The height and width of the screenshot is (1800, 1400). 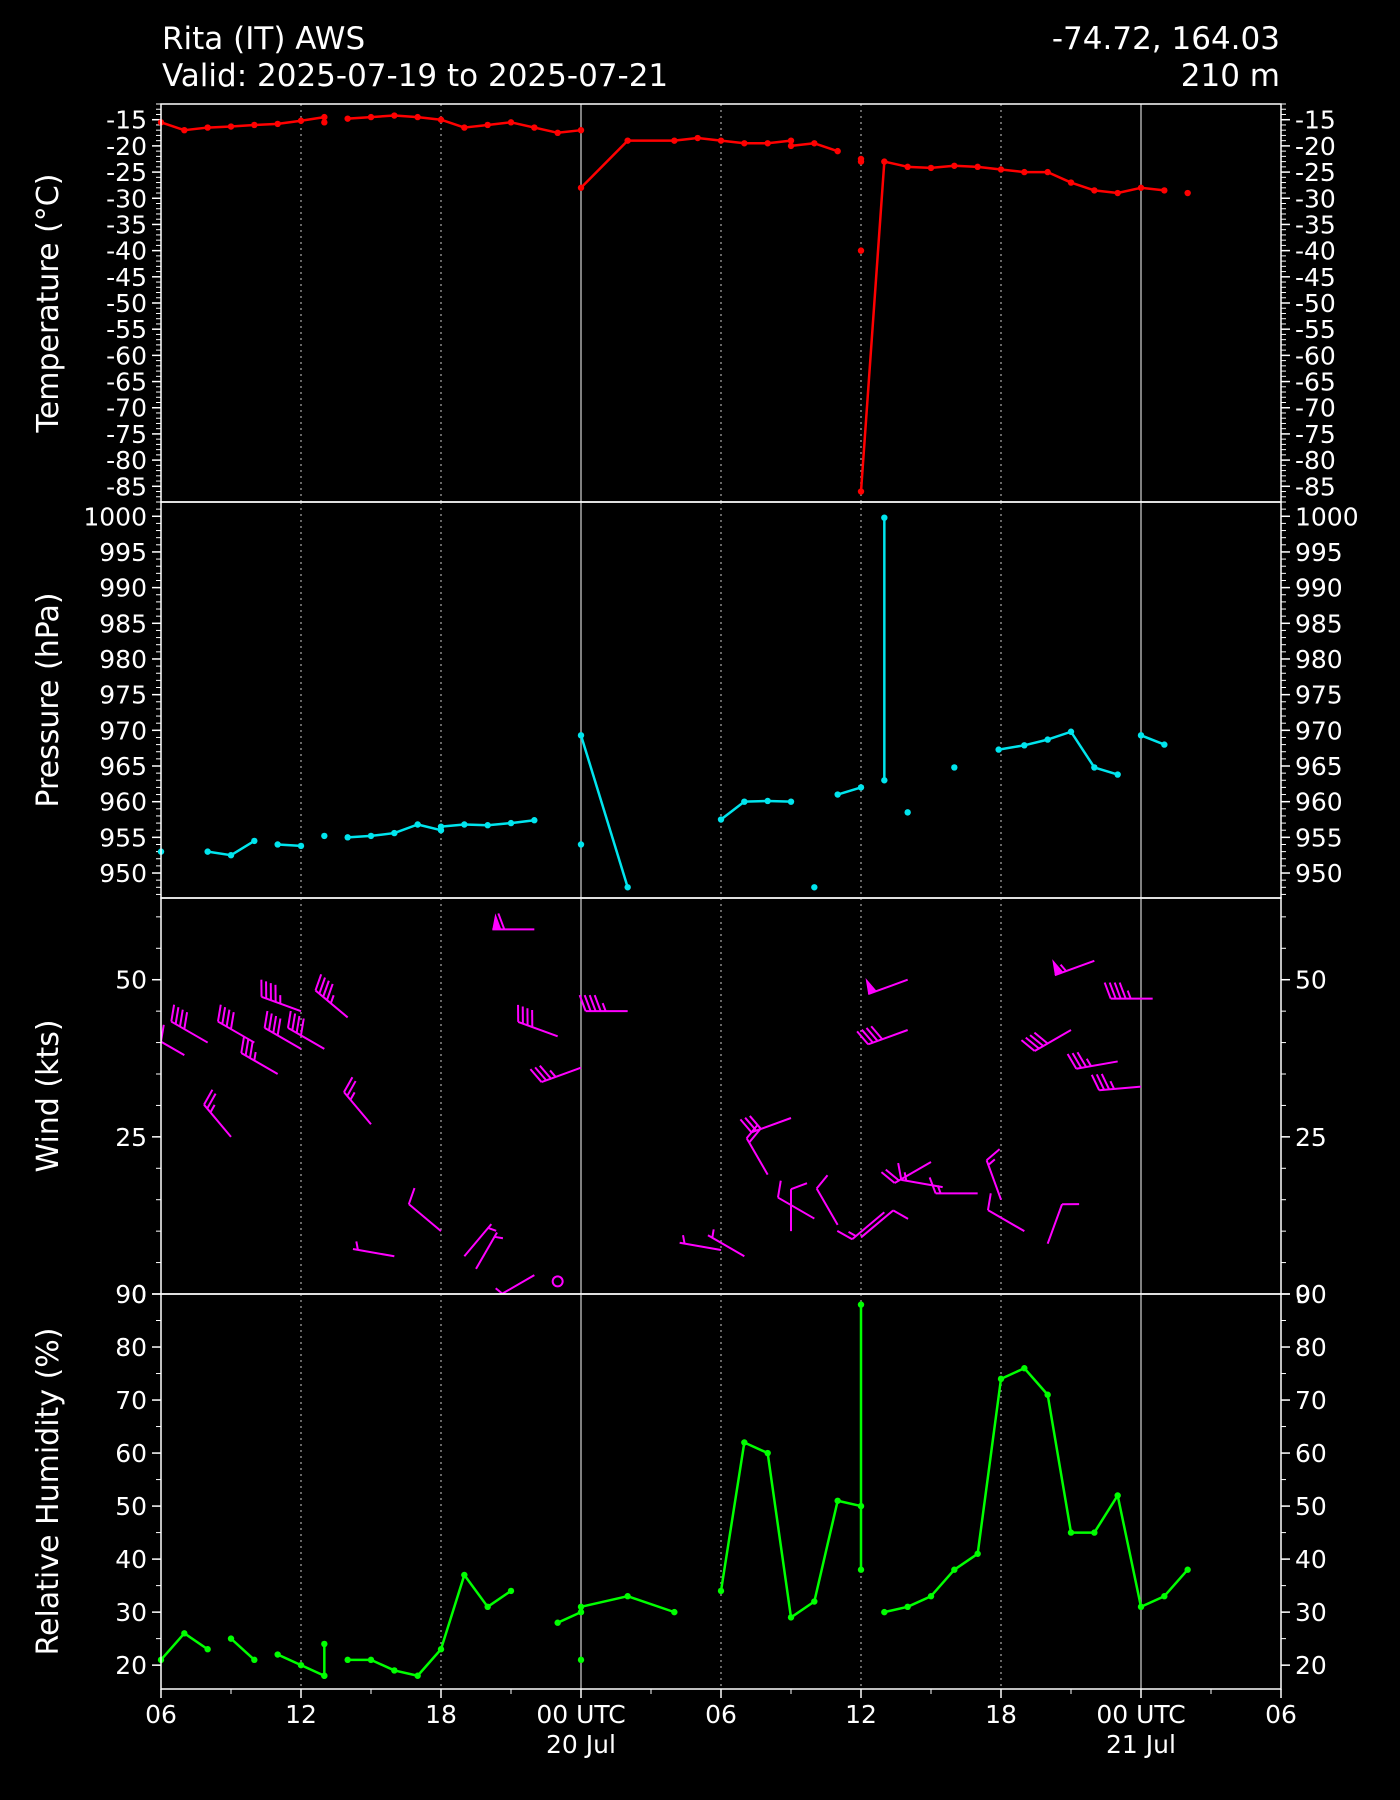 What do you see at coordinates (1311, 1559) in the screenshot?
I see `humidity-ytick-label: 40` at bounding box center [1311, 1559].